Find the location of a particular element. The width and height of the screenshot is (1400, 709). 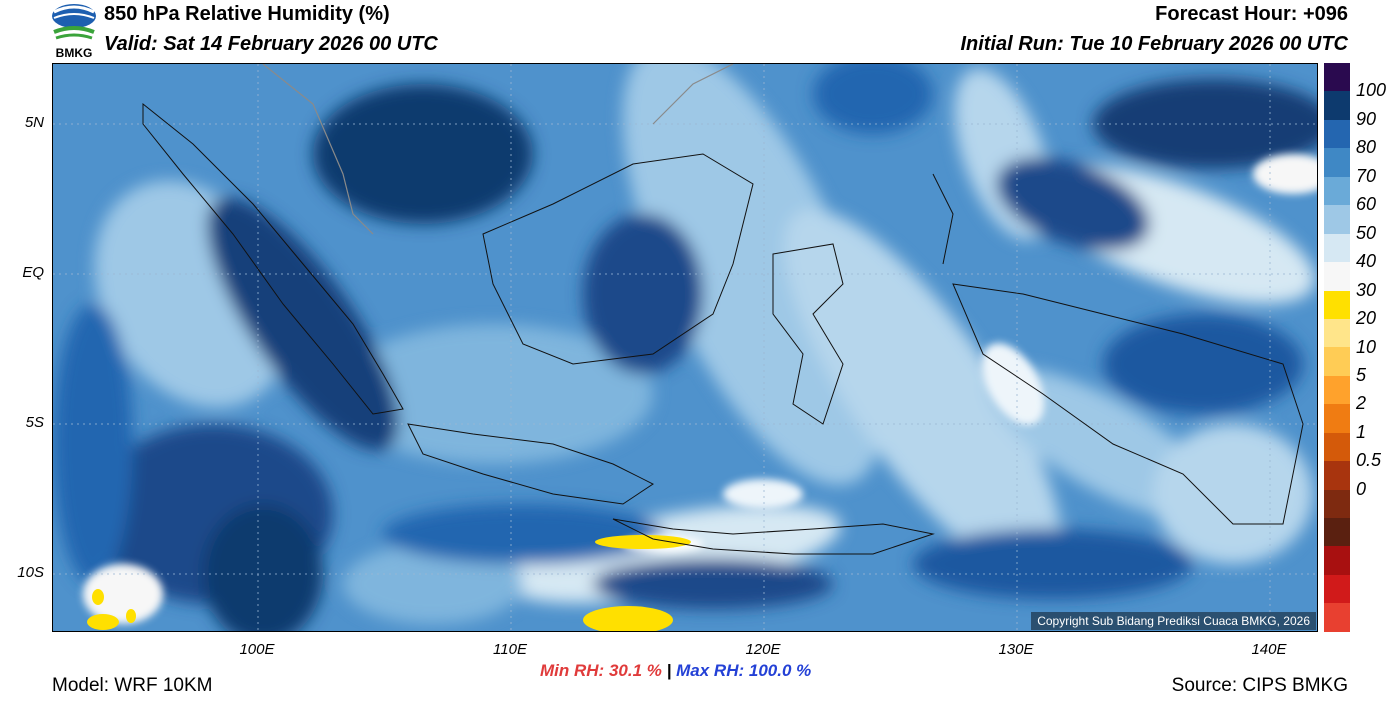

colorbar-label: 10 is located at coordinates (1366, 346).